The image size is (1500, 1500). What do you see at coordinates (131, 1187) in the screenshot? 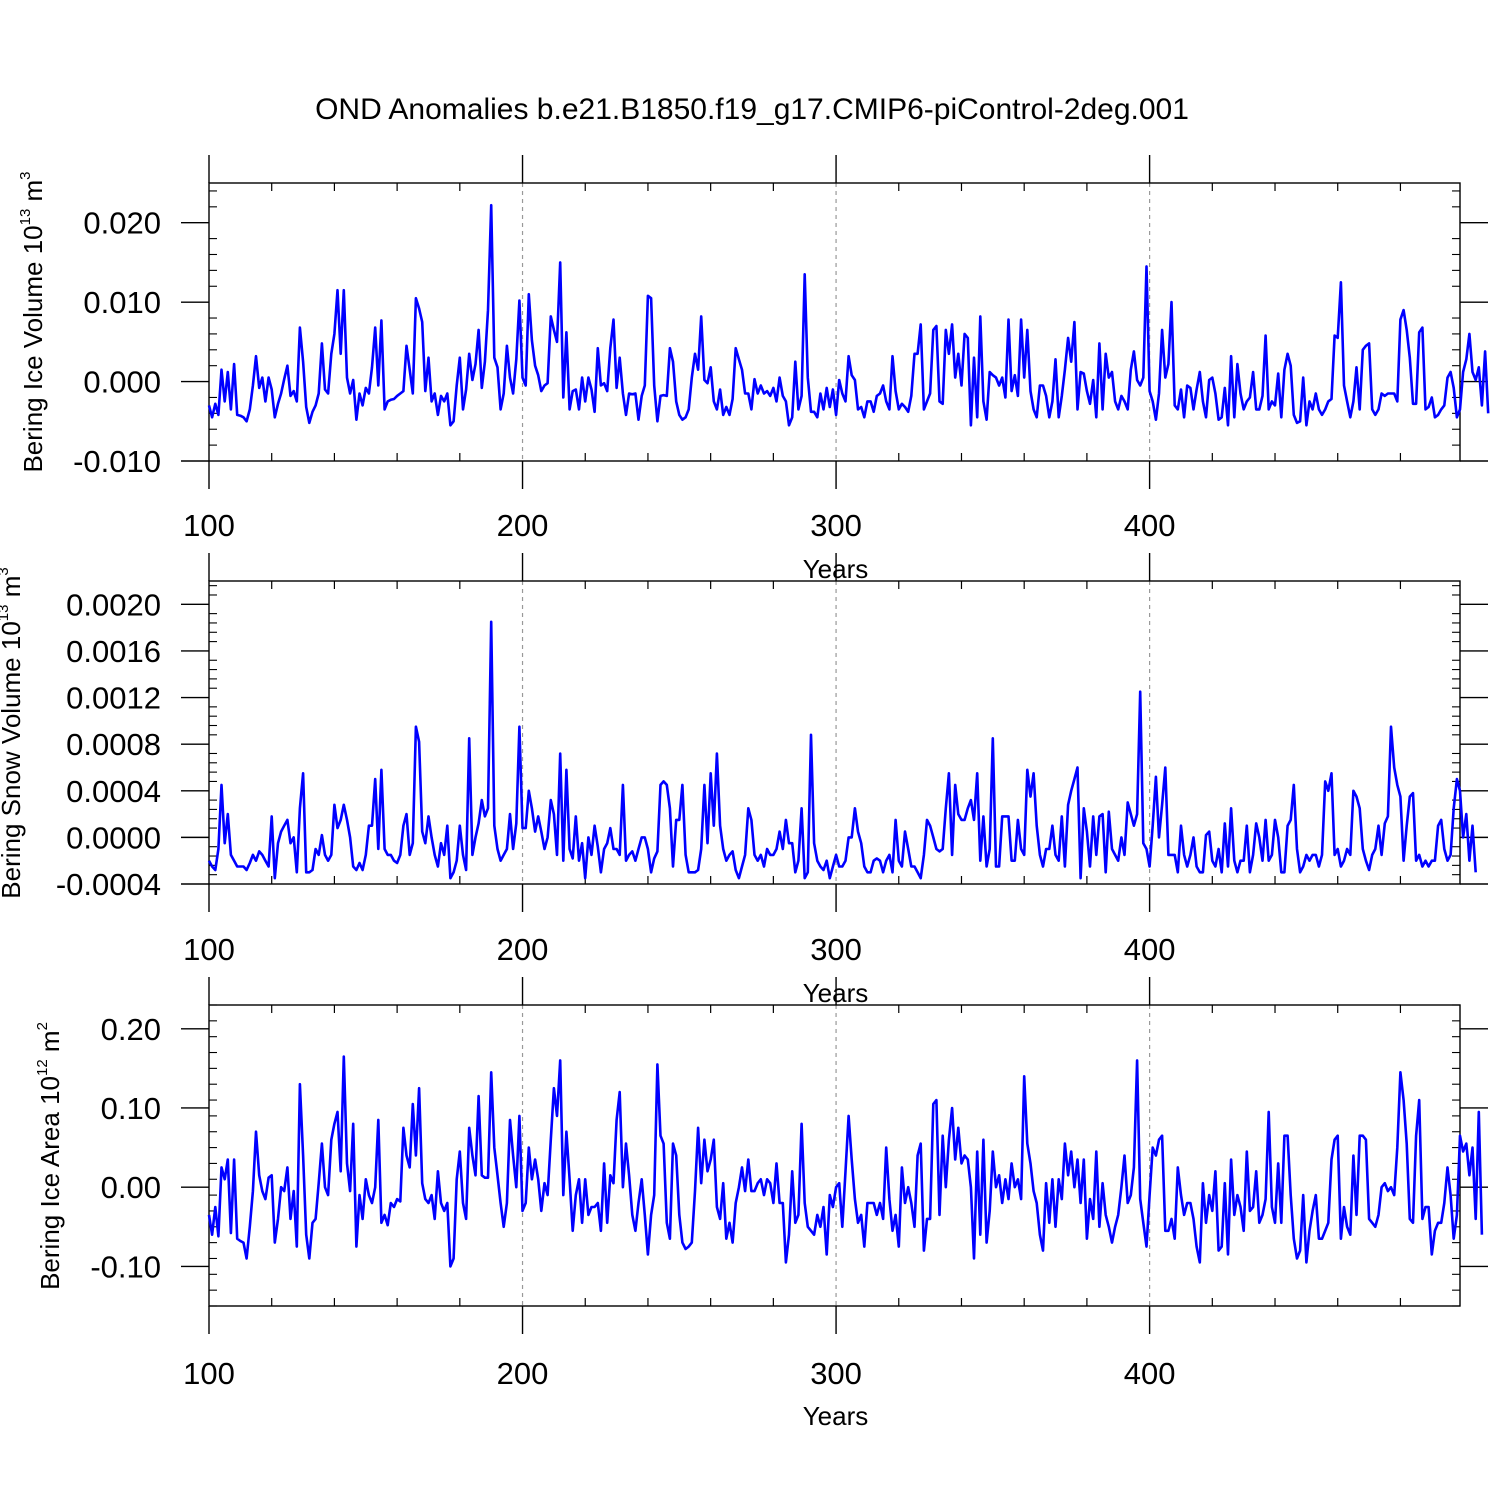
I see `y-tick-label: 0.00` at bounding box center [131, 1187].